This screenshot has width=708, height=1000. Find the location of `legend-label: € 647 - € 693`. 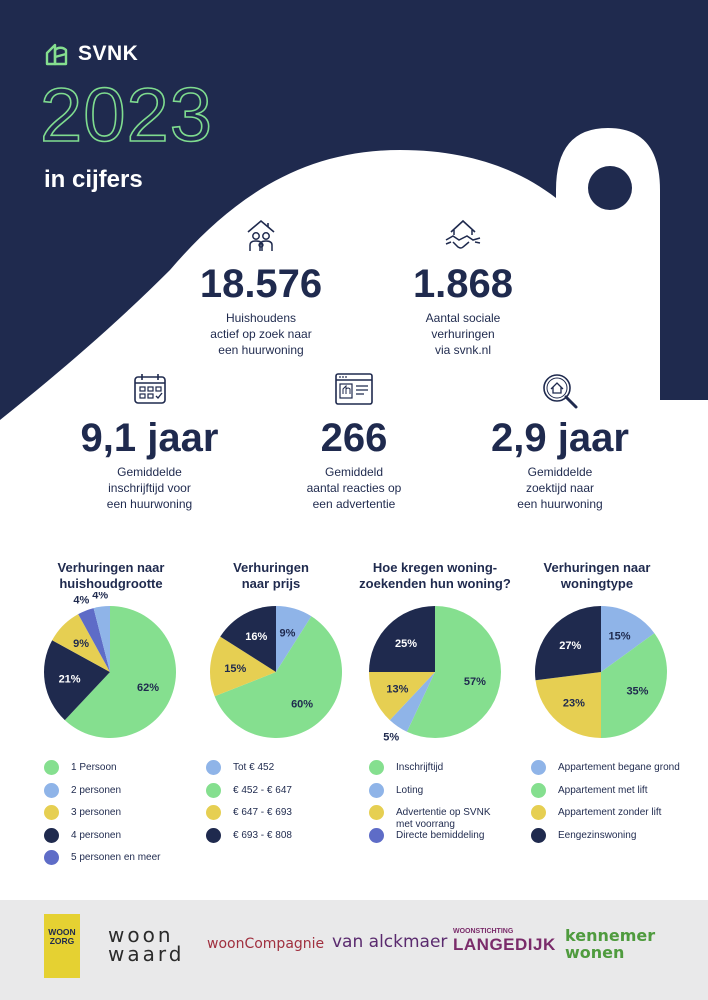

legend-label: € 647 - € 693 is located at coordinates (262, 812).